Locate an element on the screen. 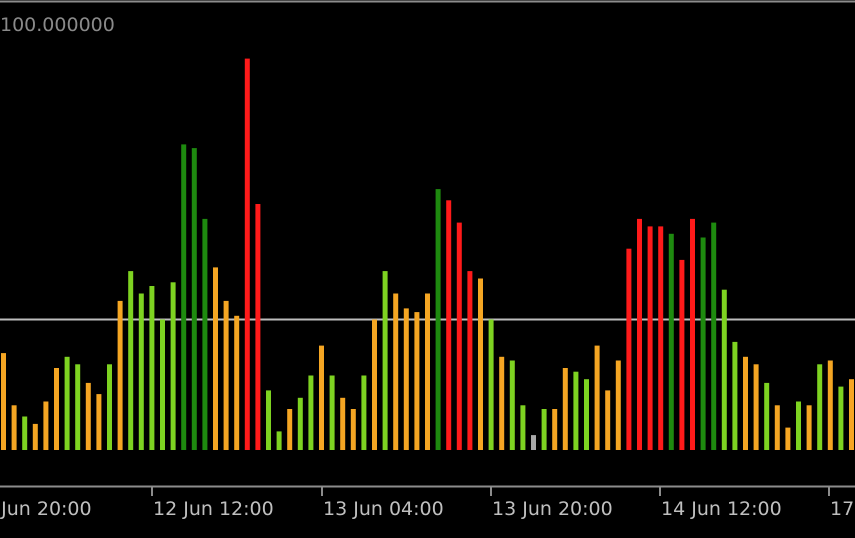 The image size is (855, 538). x-axis-ticks is located at coordinates (490, 491).